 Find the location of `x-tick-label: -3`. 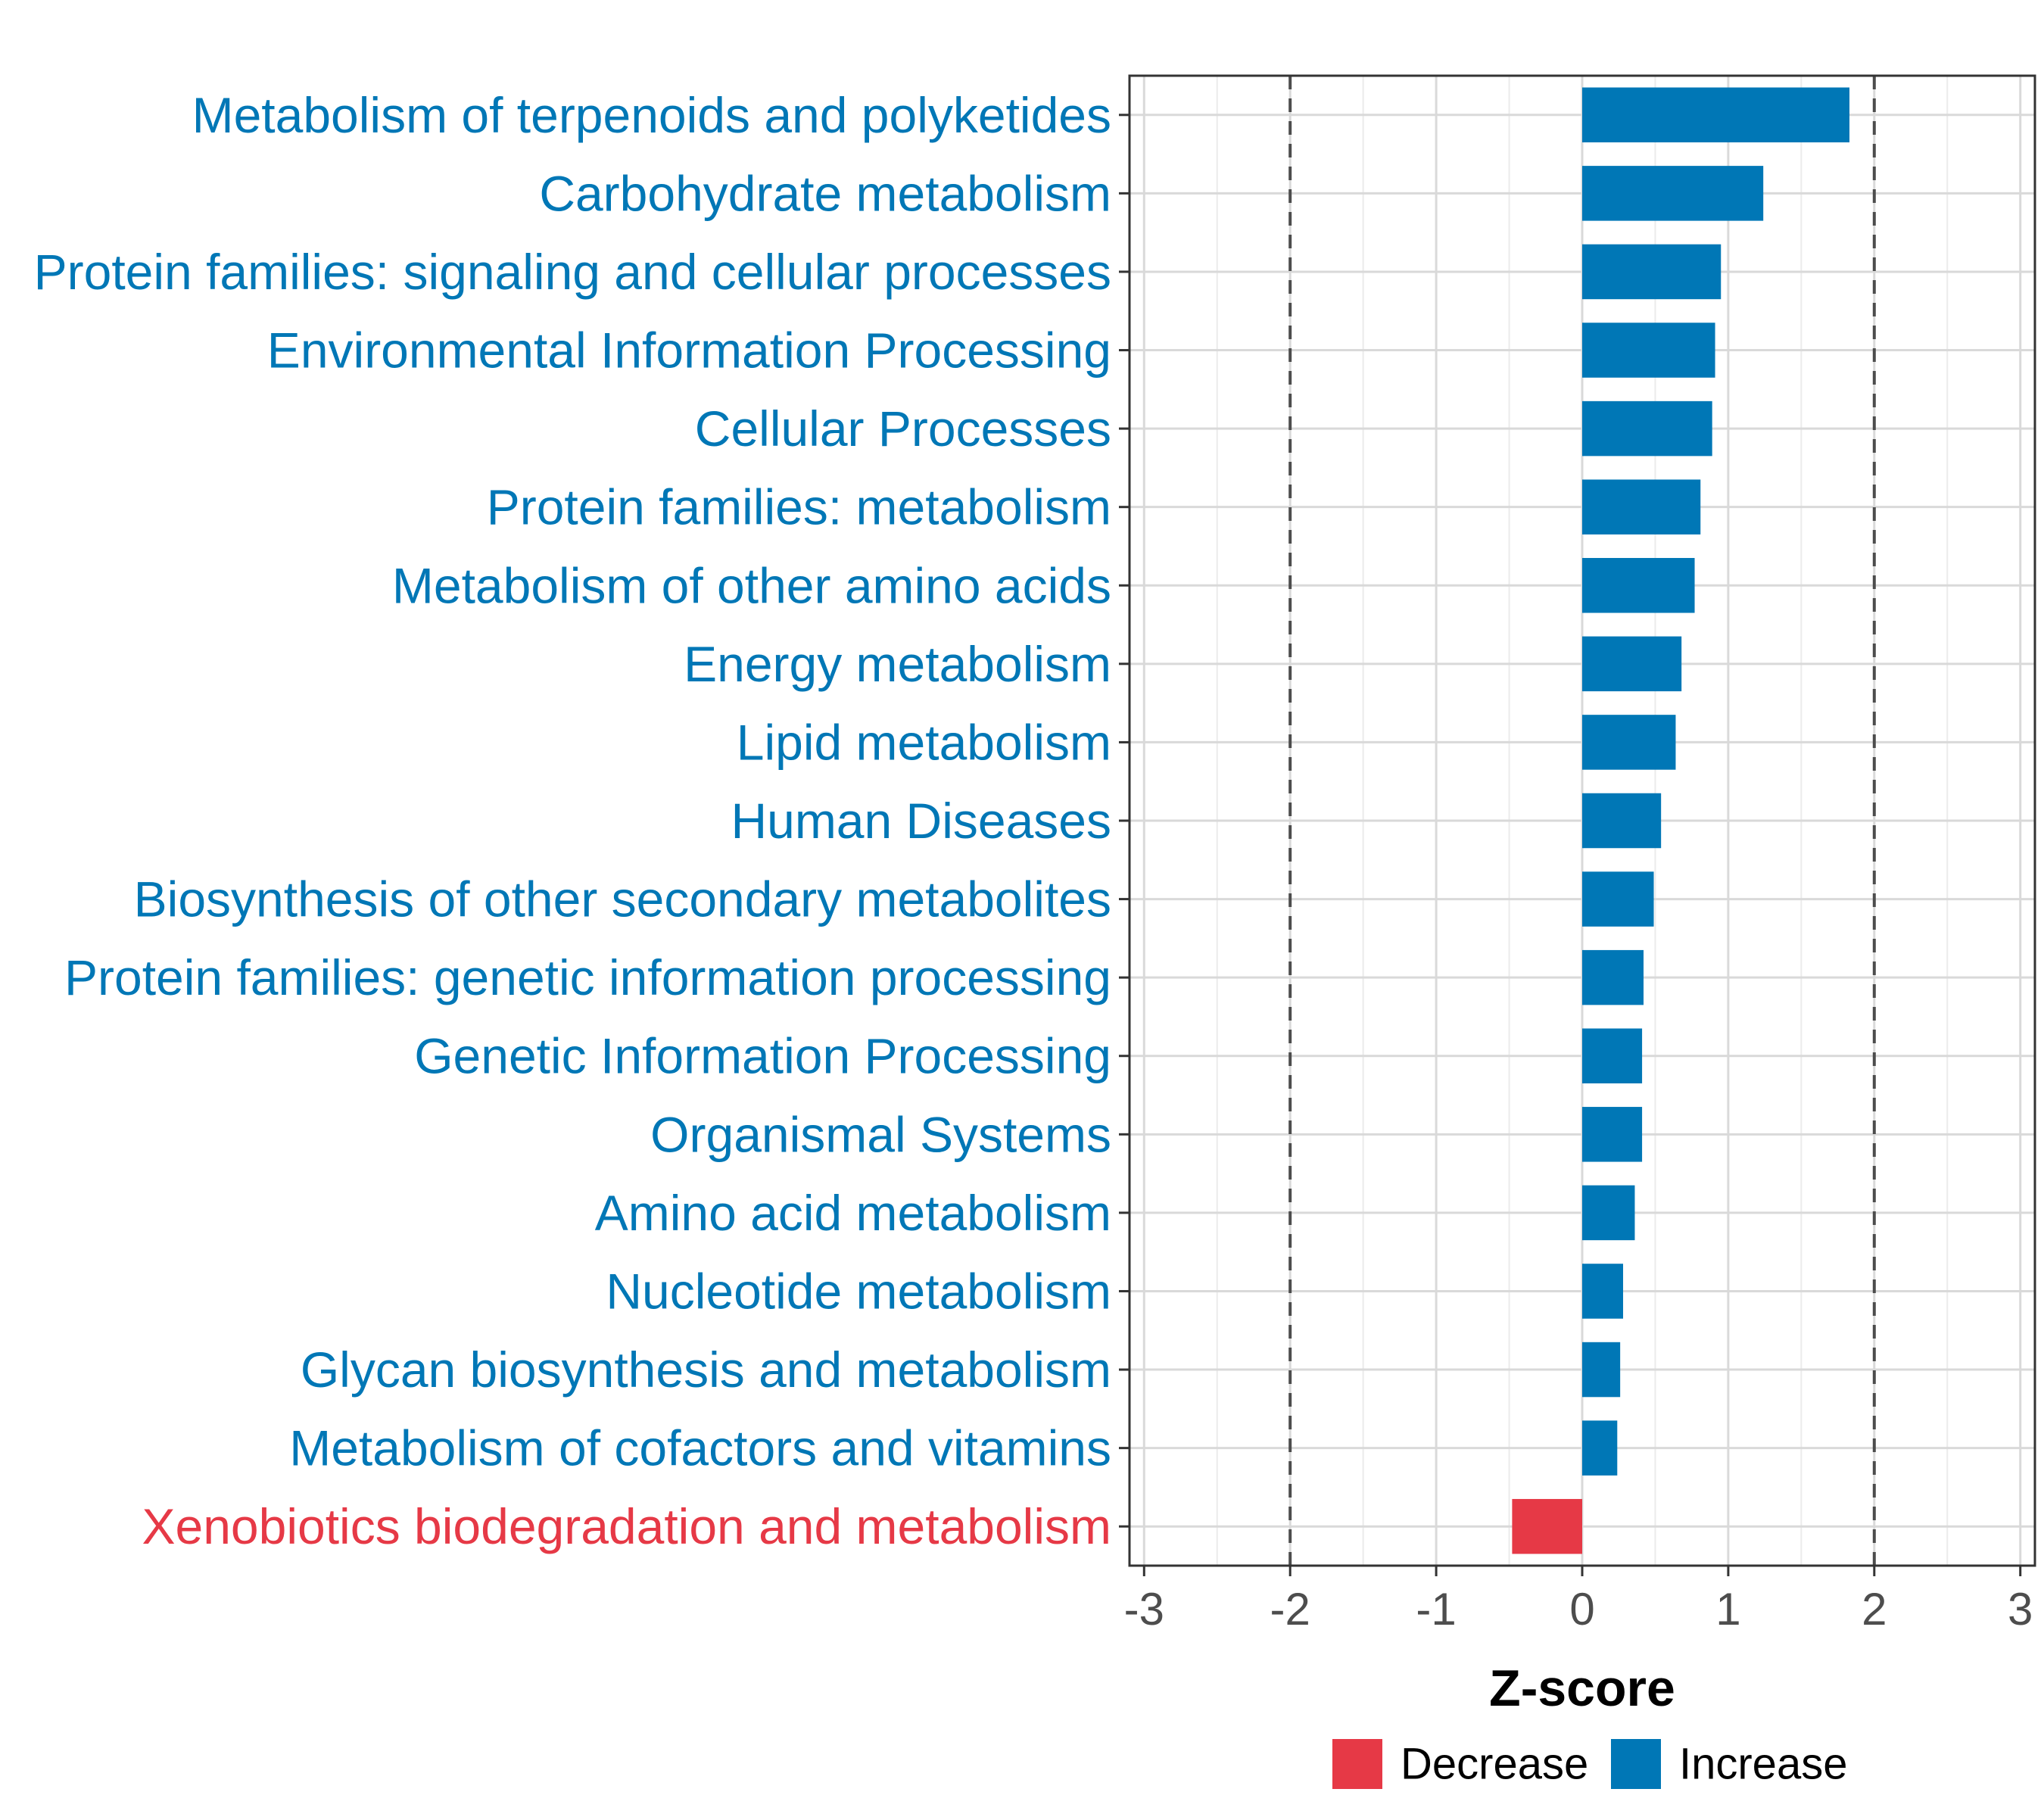

x-tick-label: -3 is located at coordinates (1144, 1609).